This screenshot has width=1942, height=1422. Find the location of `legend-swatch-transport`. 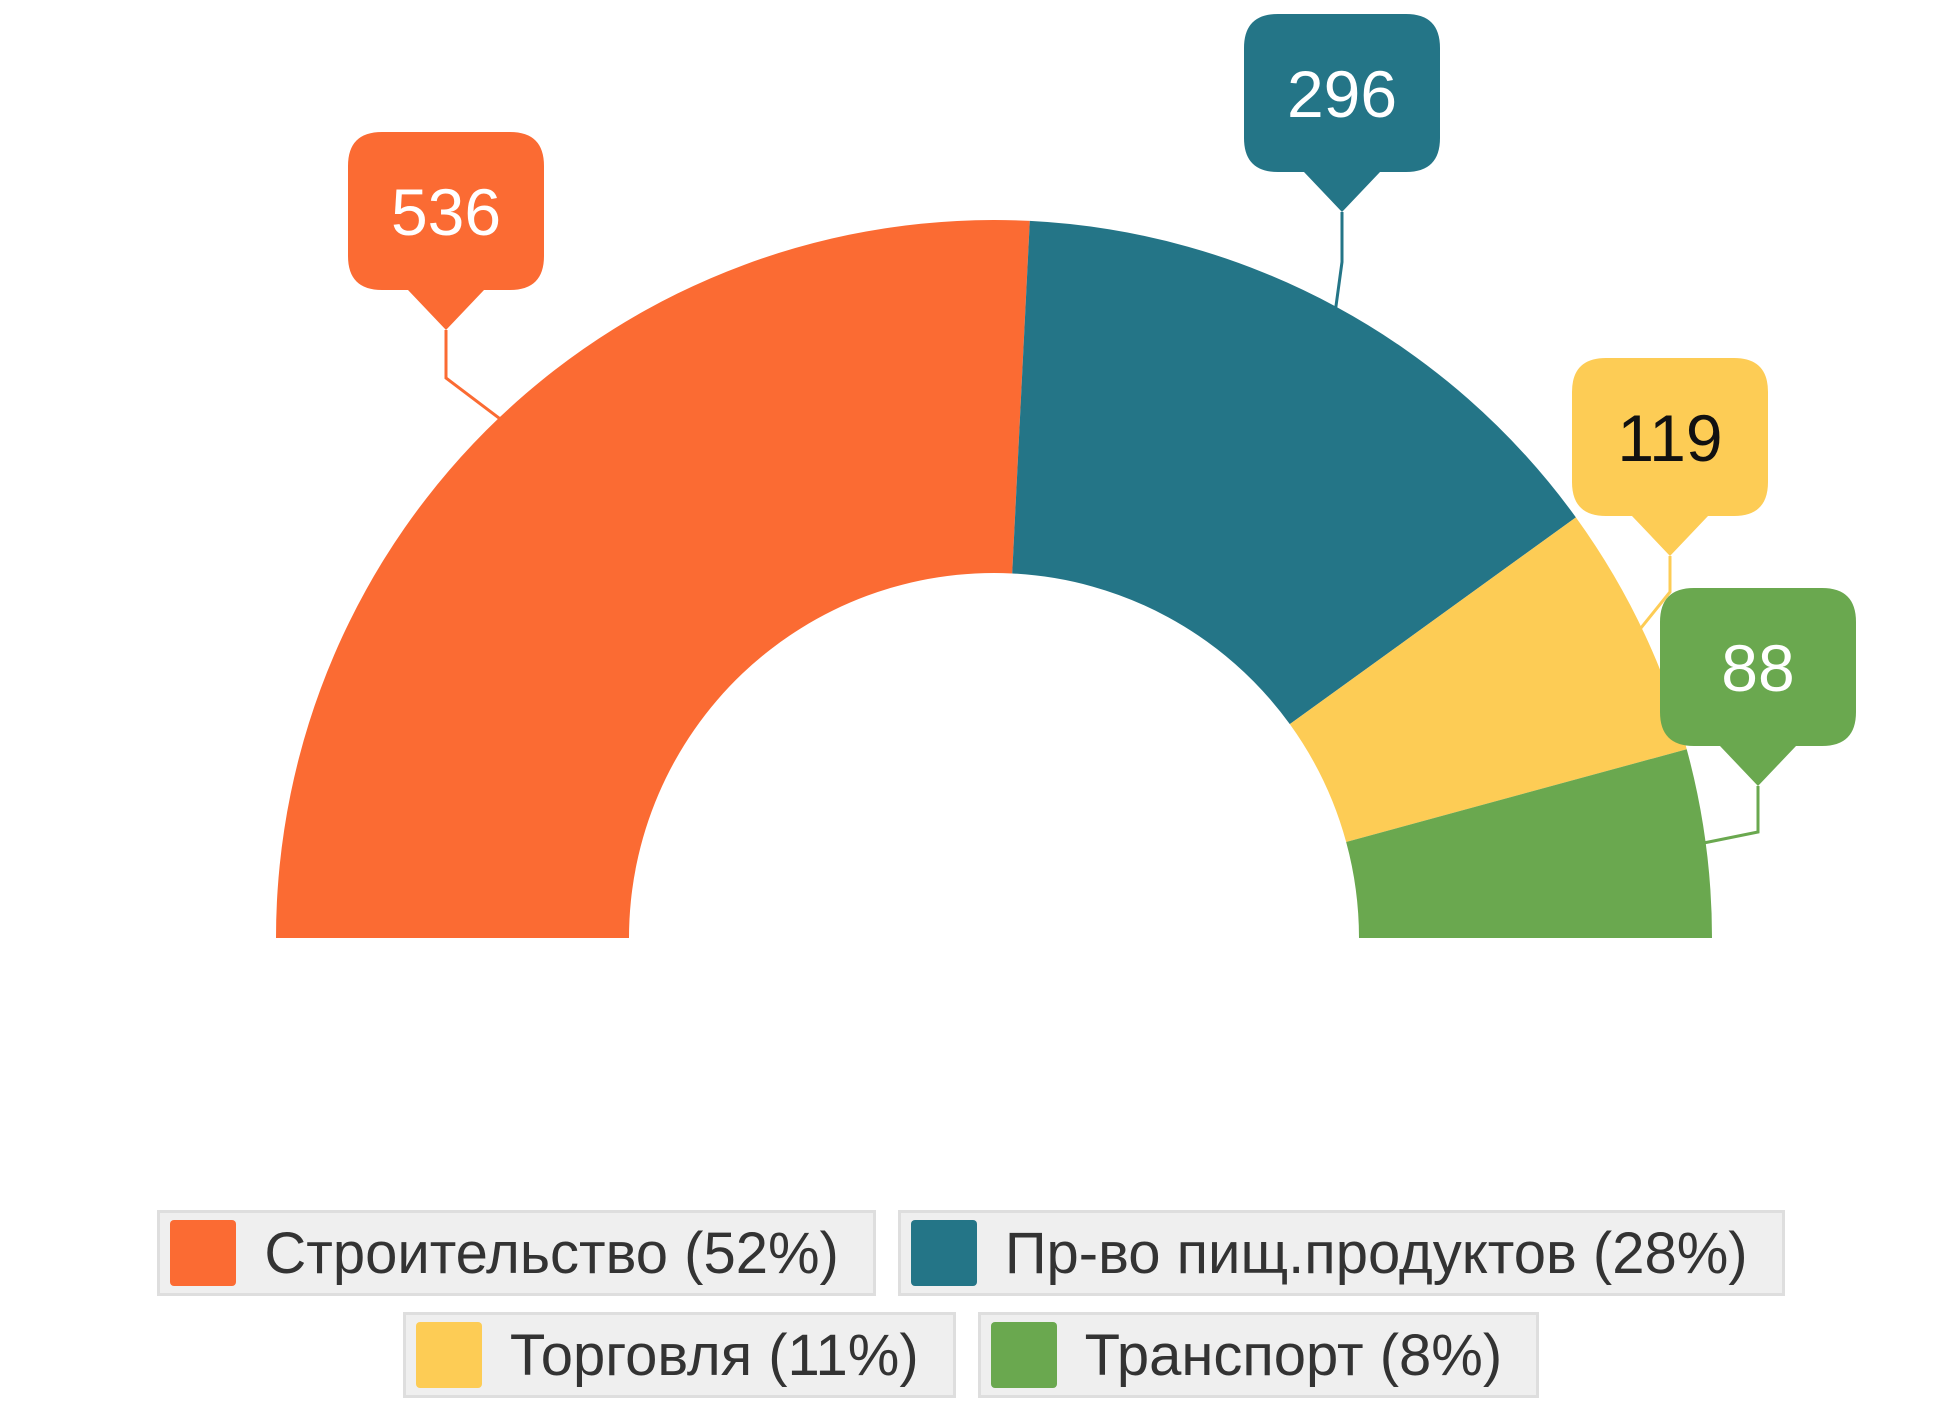

legend-swatch-transport is located at coordinates (1023, 1355).